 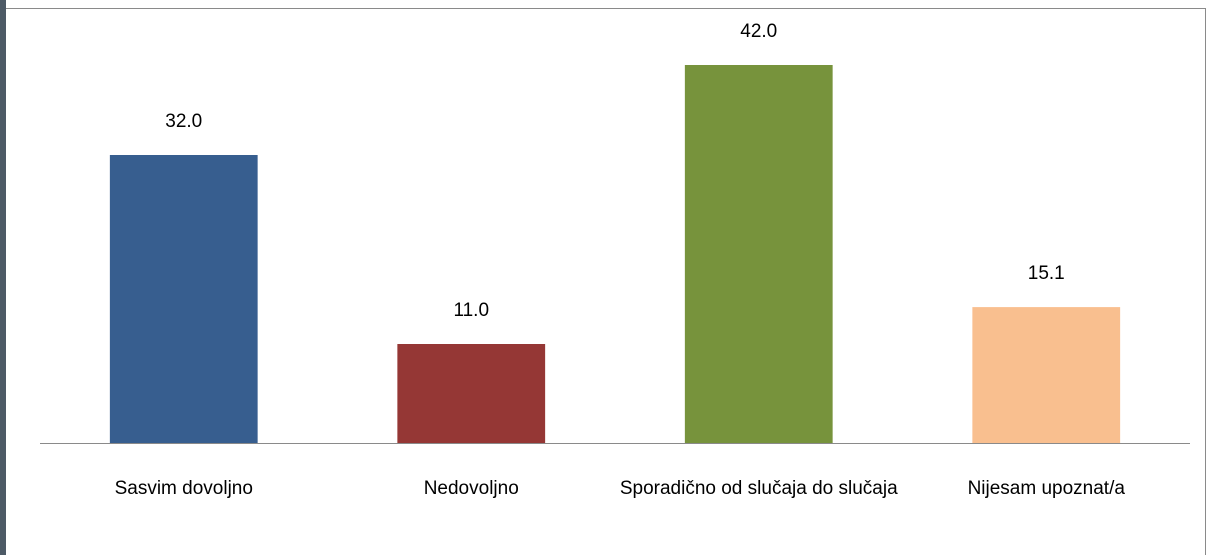 What do you see at coordinates (183, 488) in the screenshot?
I see `x-tick-label: Sasvim dovoljno` at bounding box center [183, 488].